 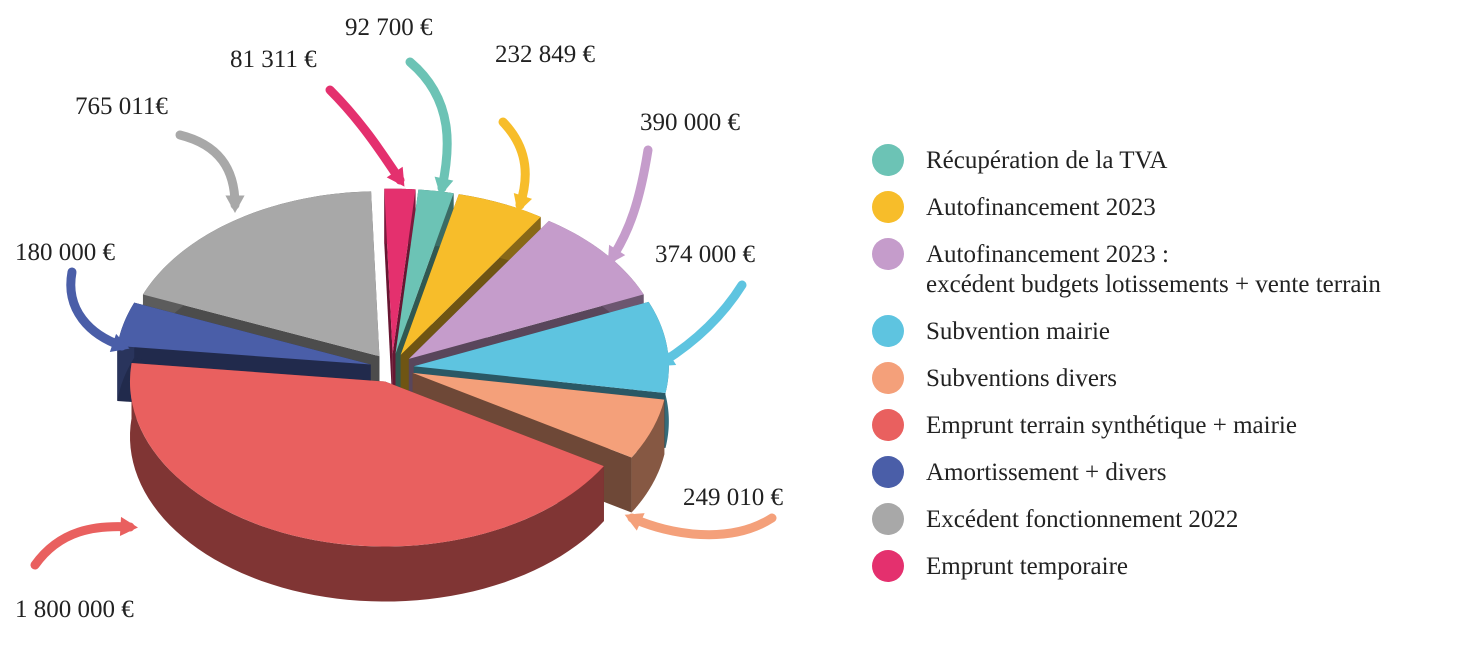 What do you see at coordinates (1082, 519) in the screenshot?
I see `legend-label: Excédent fonctionnement 2022` at bounding box center [1082, 519].